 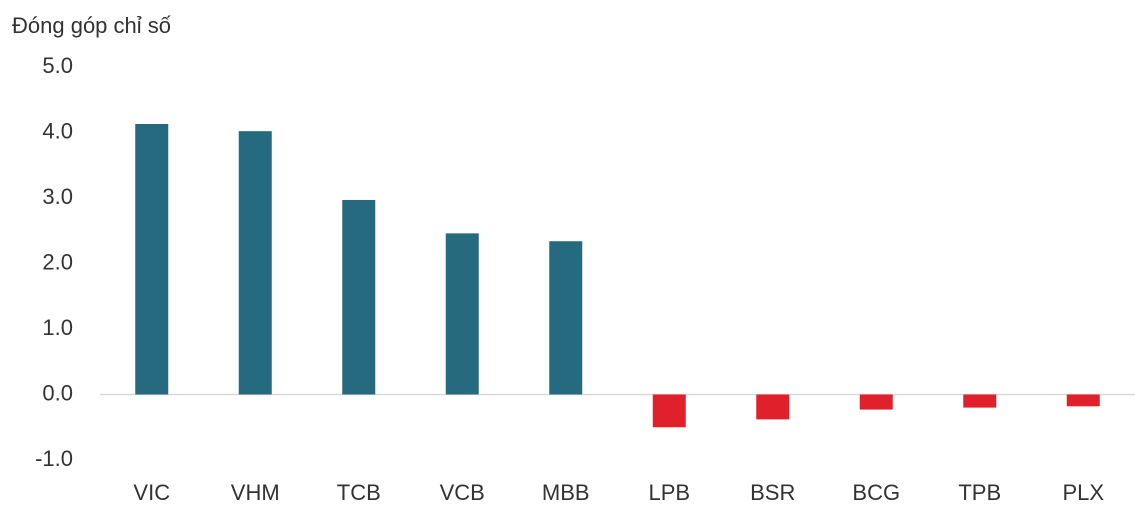 I want to click on y-axis-label: Đóng góp chỉ số, so click(x=91, y=25).